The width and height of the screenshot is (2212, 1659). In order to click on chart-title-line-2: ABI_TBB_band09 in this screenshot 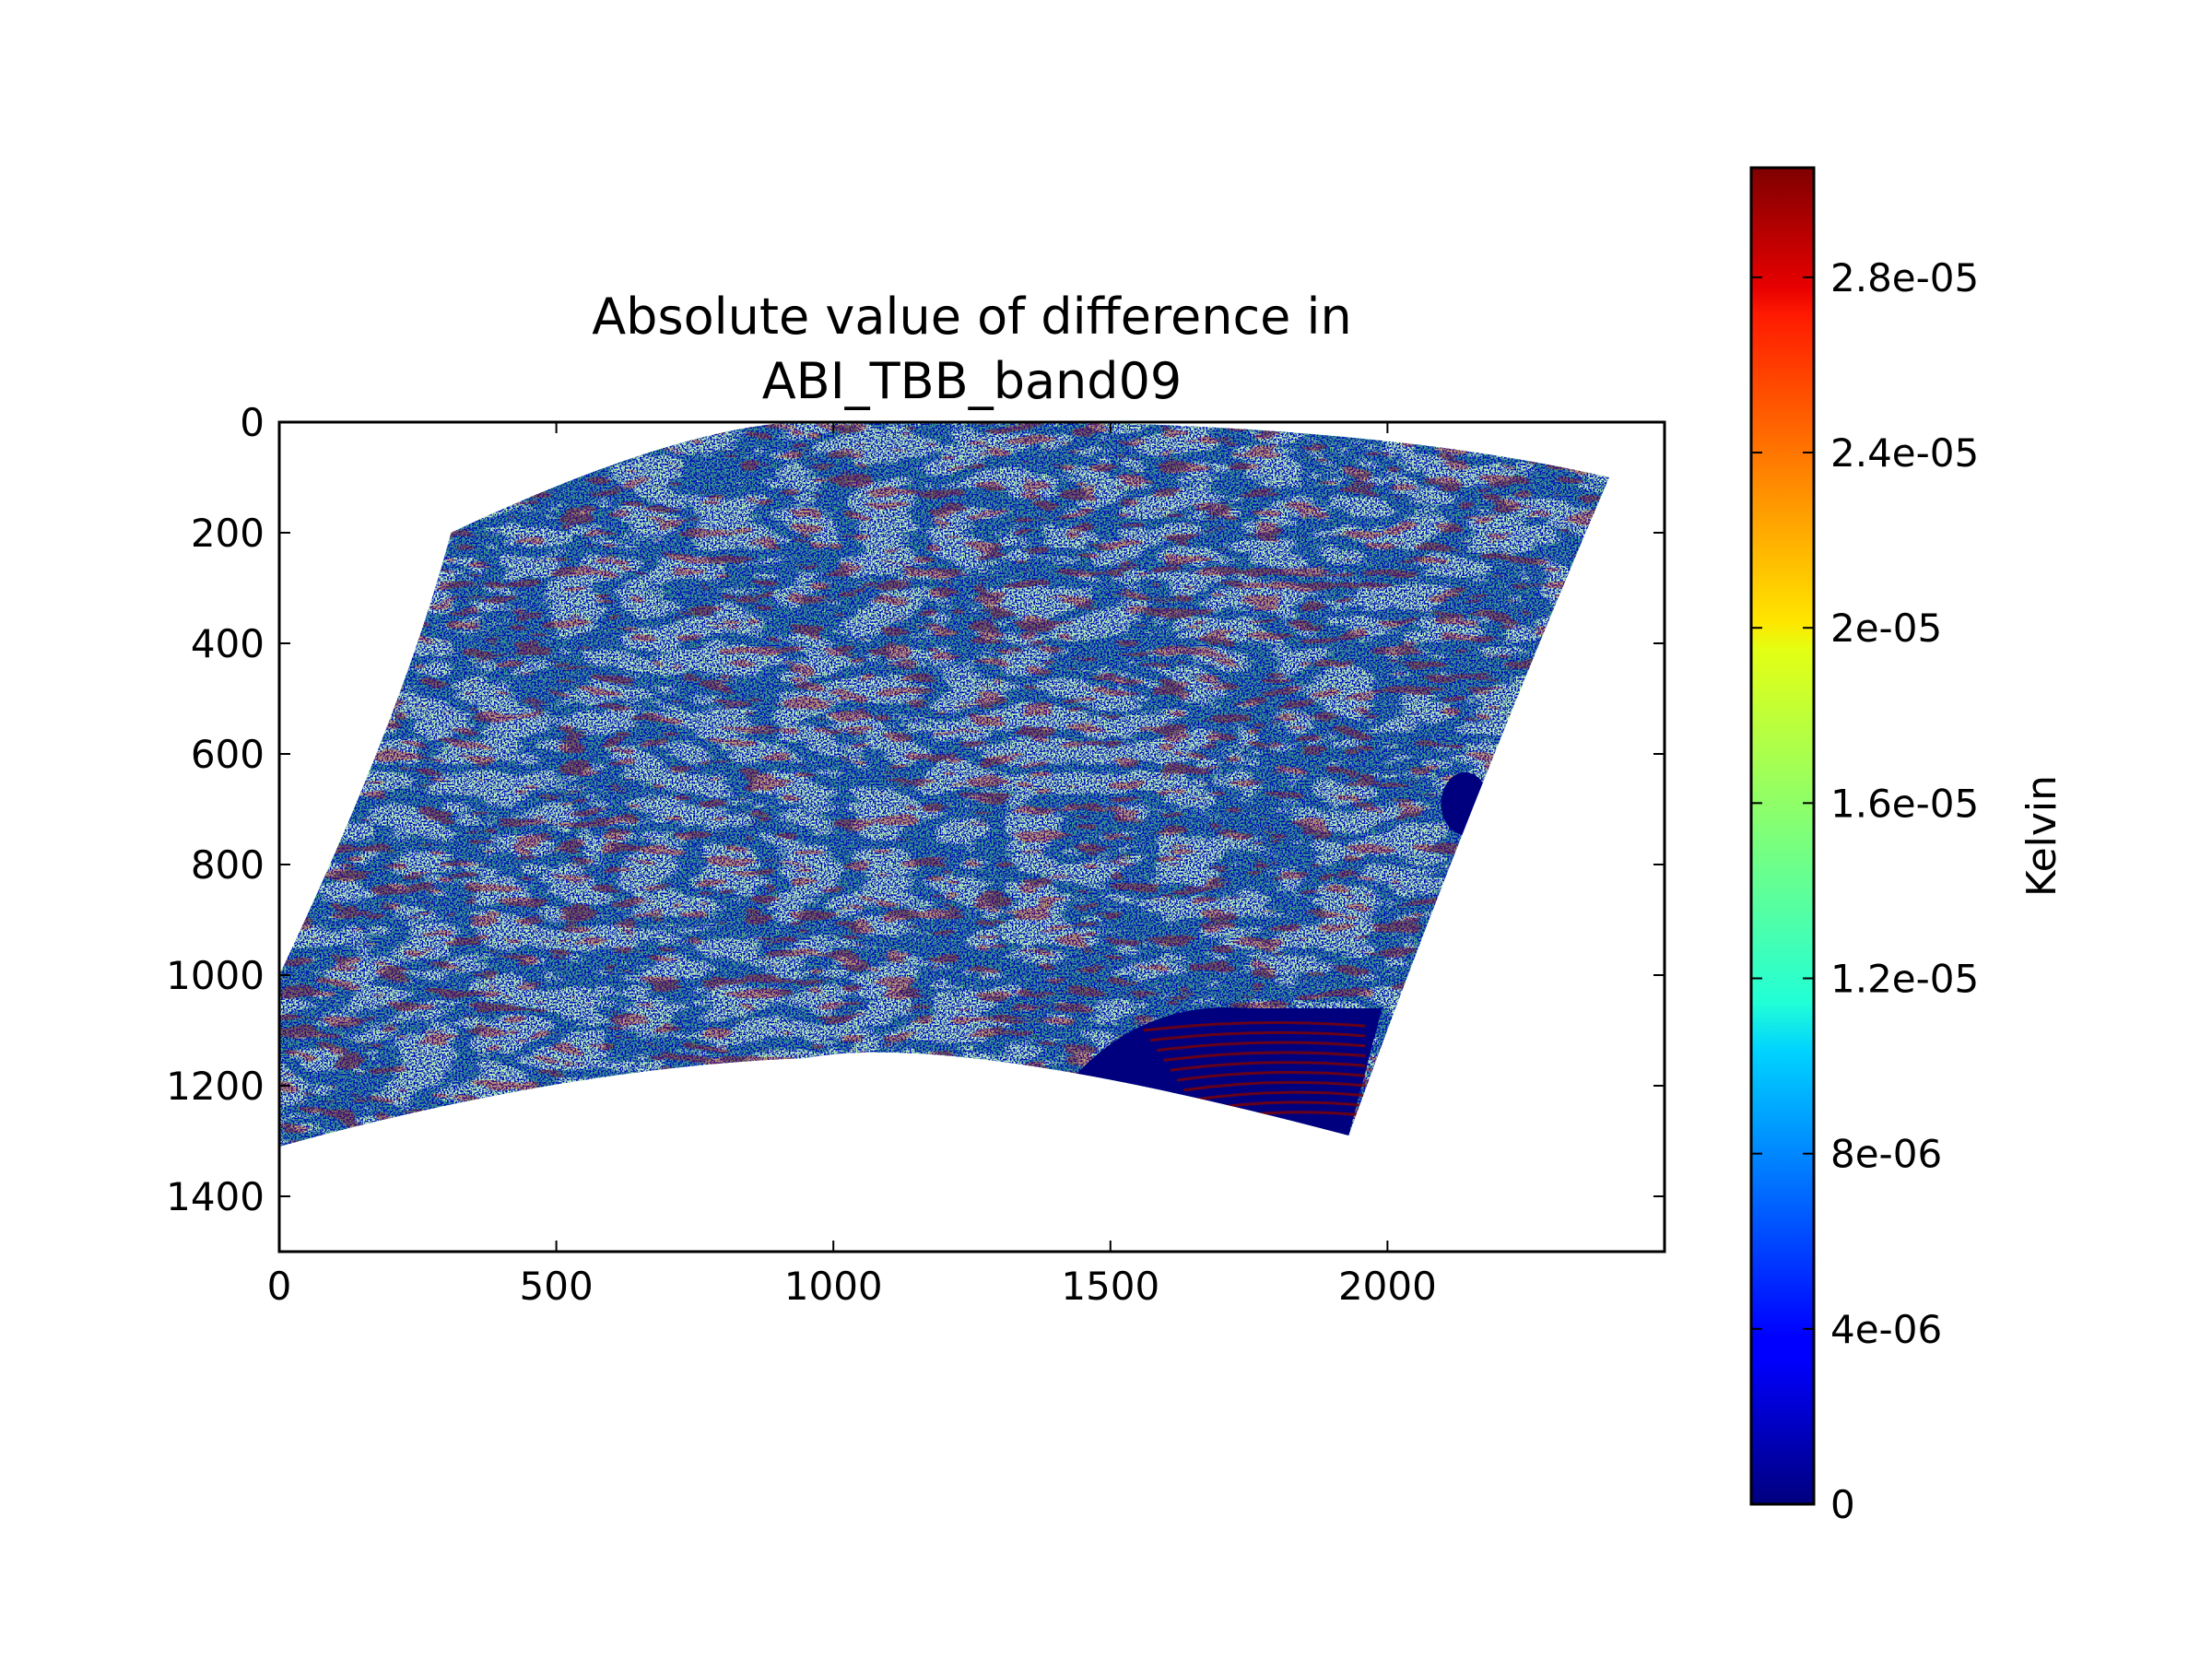, I will do `click(972, 381)`.